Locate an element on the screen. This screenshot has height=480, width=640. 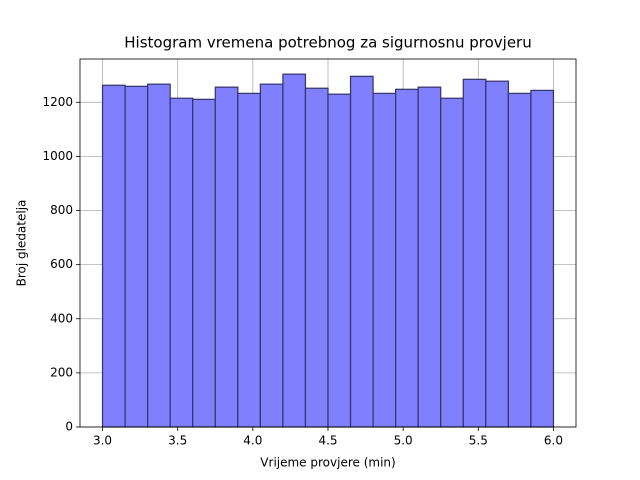
x-tick-label: 3.0 is located at coordinates (102, 441).